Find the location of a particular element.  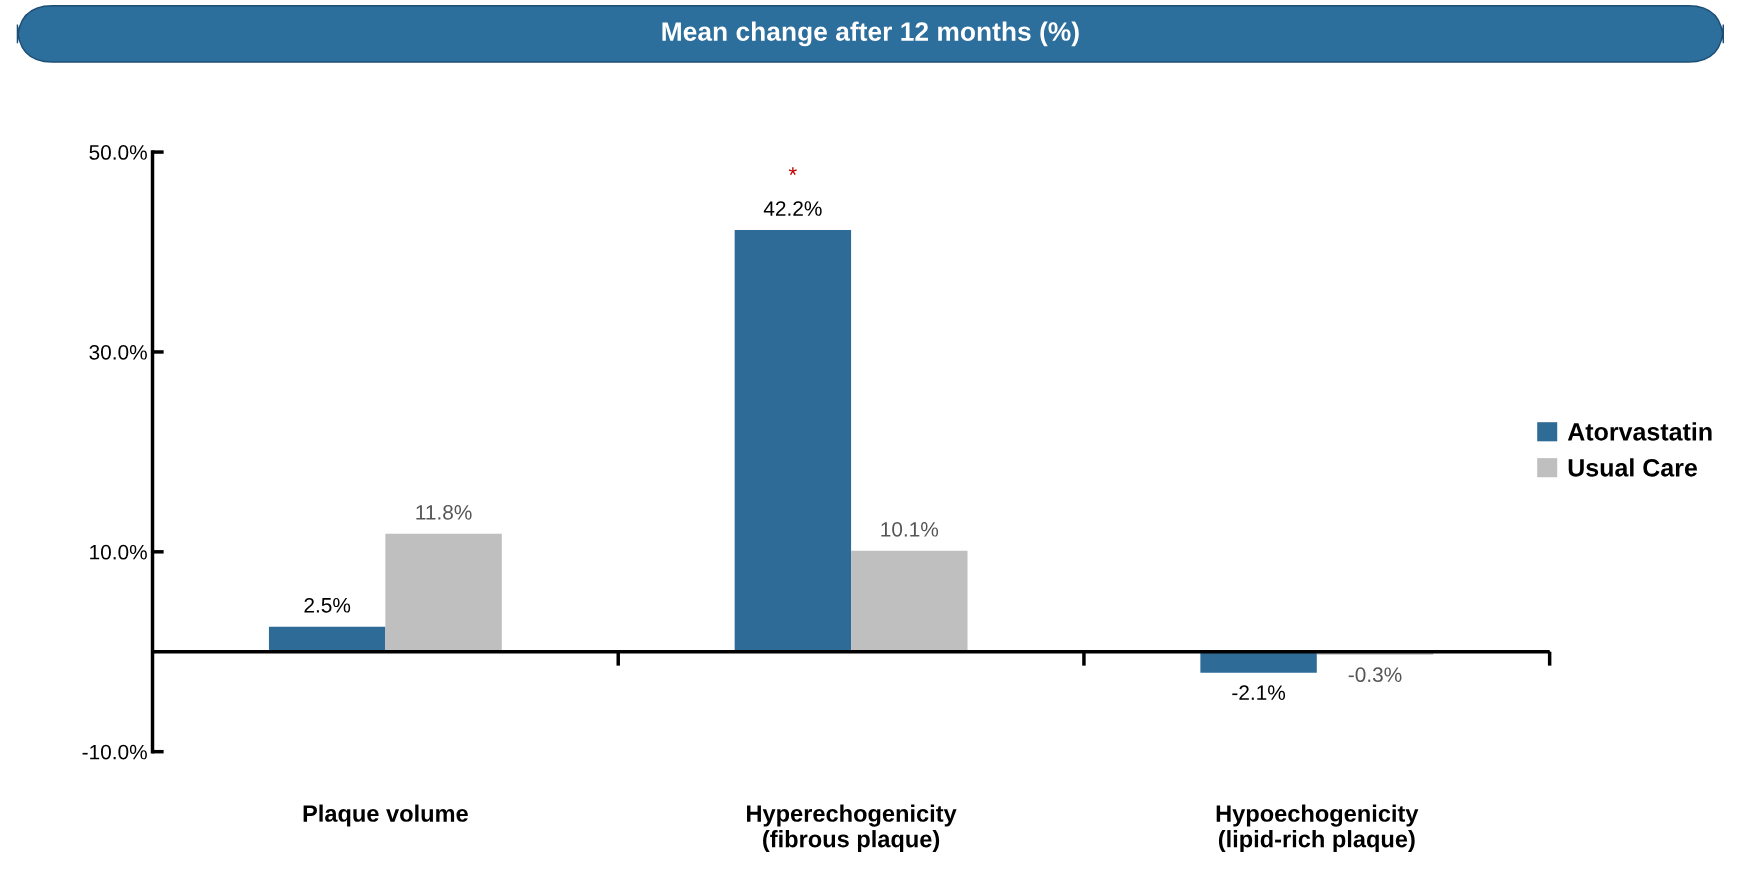

chart-title: Mean change after 12 months (%) is located at coordinates (870, 34).